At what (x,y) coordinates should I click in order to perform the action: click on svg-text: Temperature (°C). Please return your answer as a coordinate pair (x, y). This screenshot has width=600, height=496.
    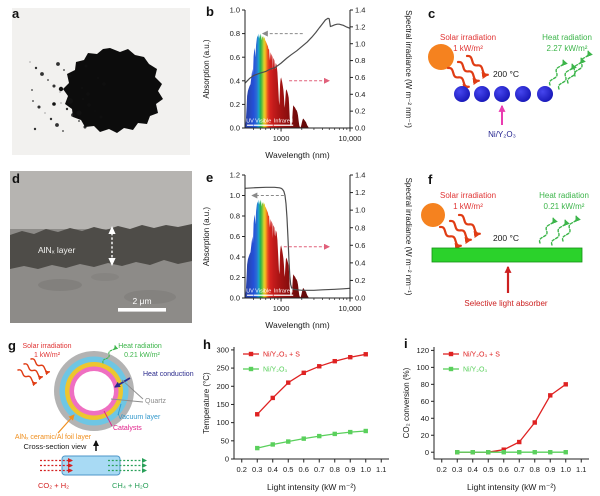
    Looking at the image, I should click on (206, 403).